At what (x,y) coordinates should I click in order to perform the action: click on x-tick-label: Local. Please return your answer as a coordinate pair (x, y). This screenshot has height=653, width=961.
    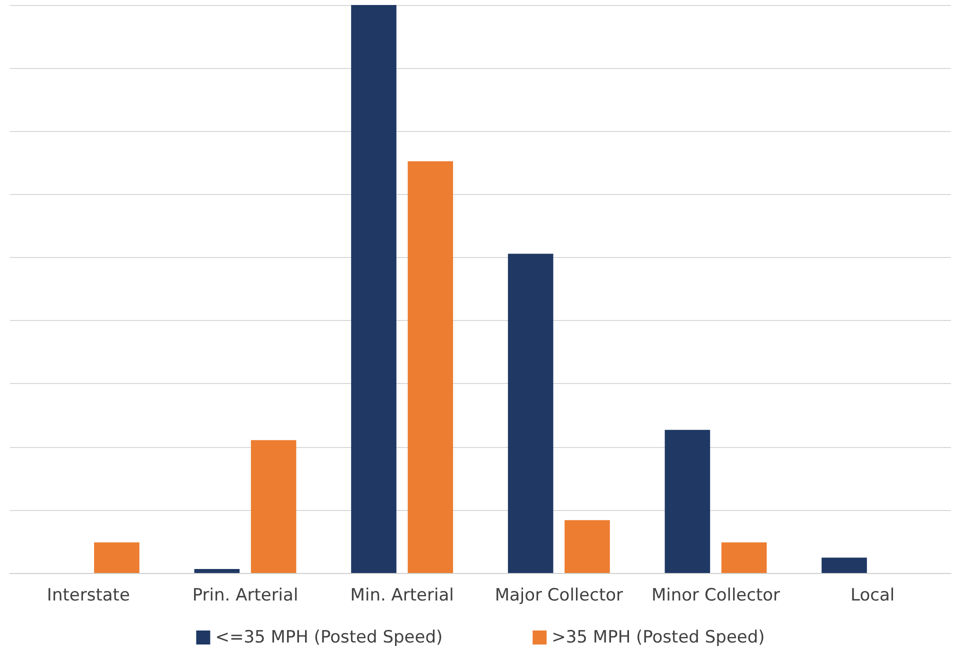
    Looking at the image, I should click on (872, 596).